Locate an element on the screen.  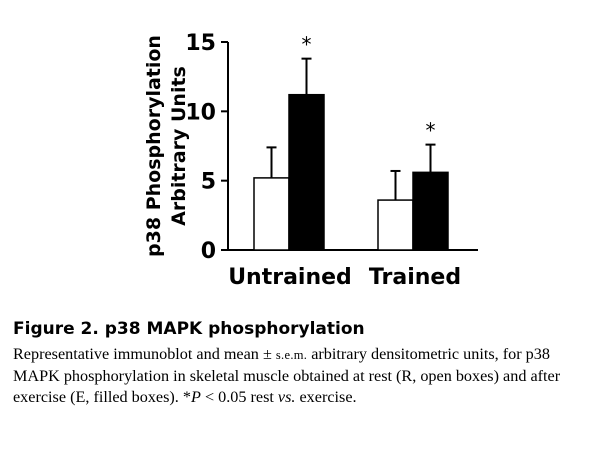
y-axis-label-line2: Arbitrary Units is located at coordinates (179, 146).